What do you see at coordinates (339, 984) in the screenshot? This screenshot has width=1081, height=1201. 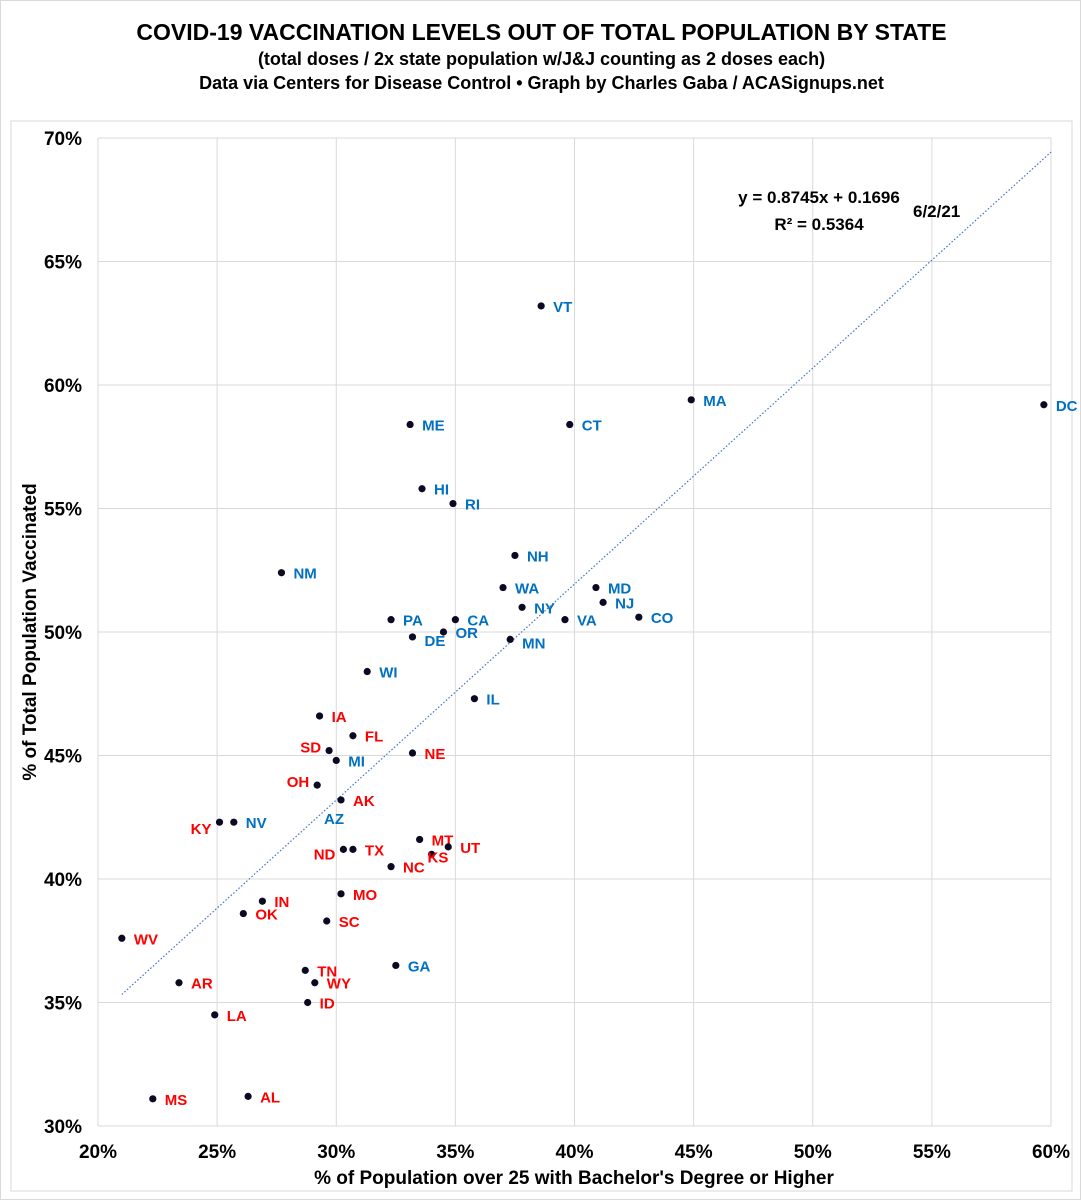 I see `data-label-wy: WY` at bounding box center [339, 984].